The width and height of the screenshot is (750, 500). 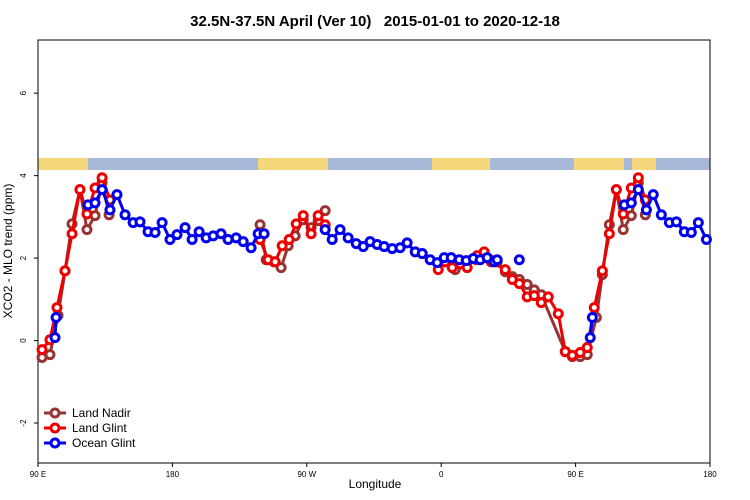 I want to click on legend-label: Land Glint, so click(x=99, y=428).